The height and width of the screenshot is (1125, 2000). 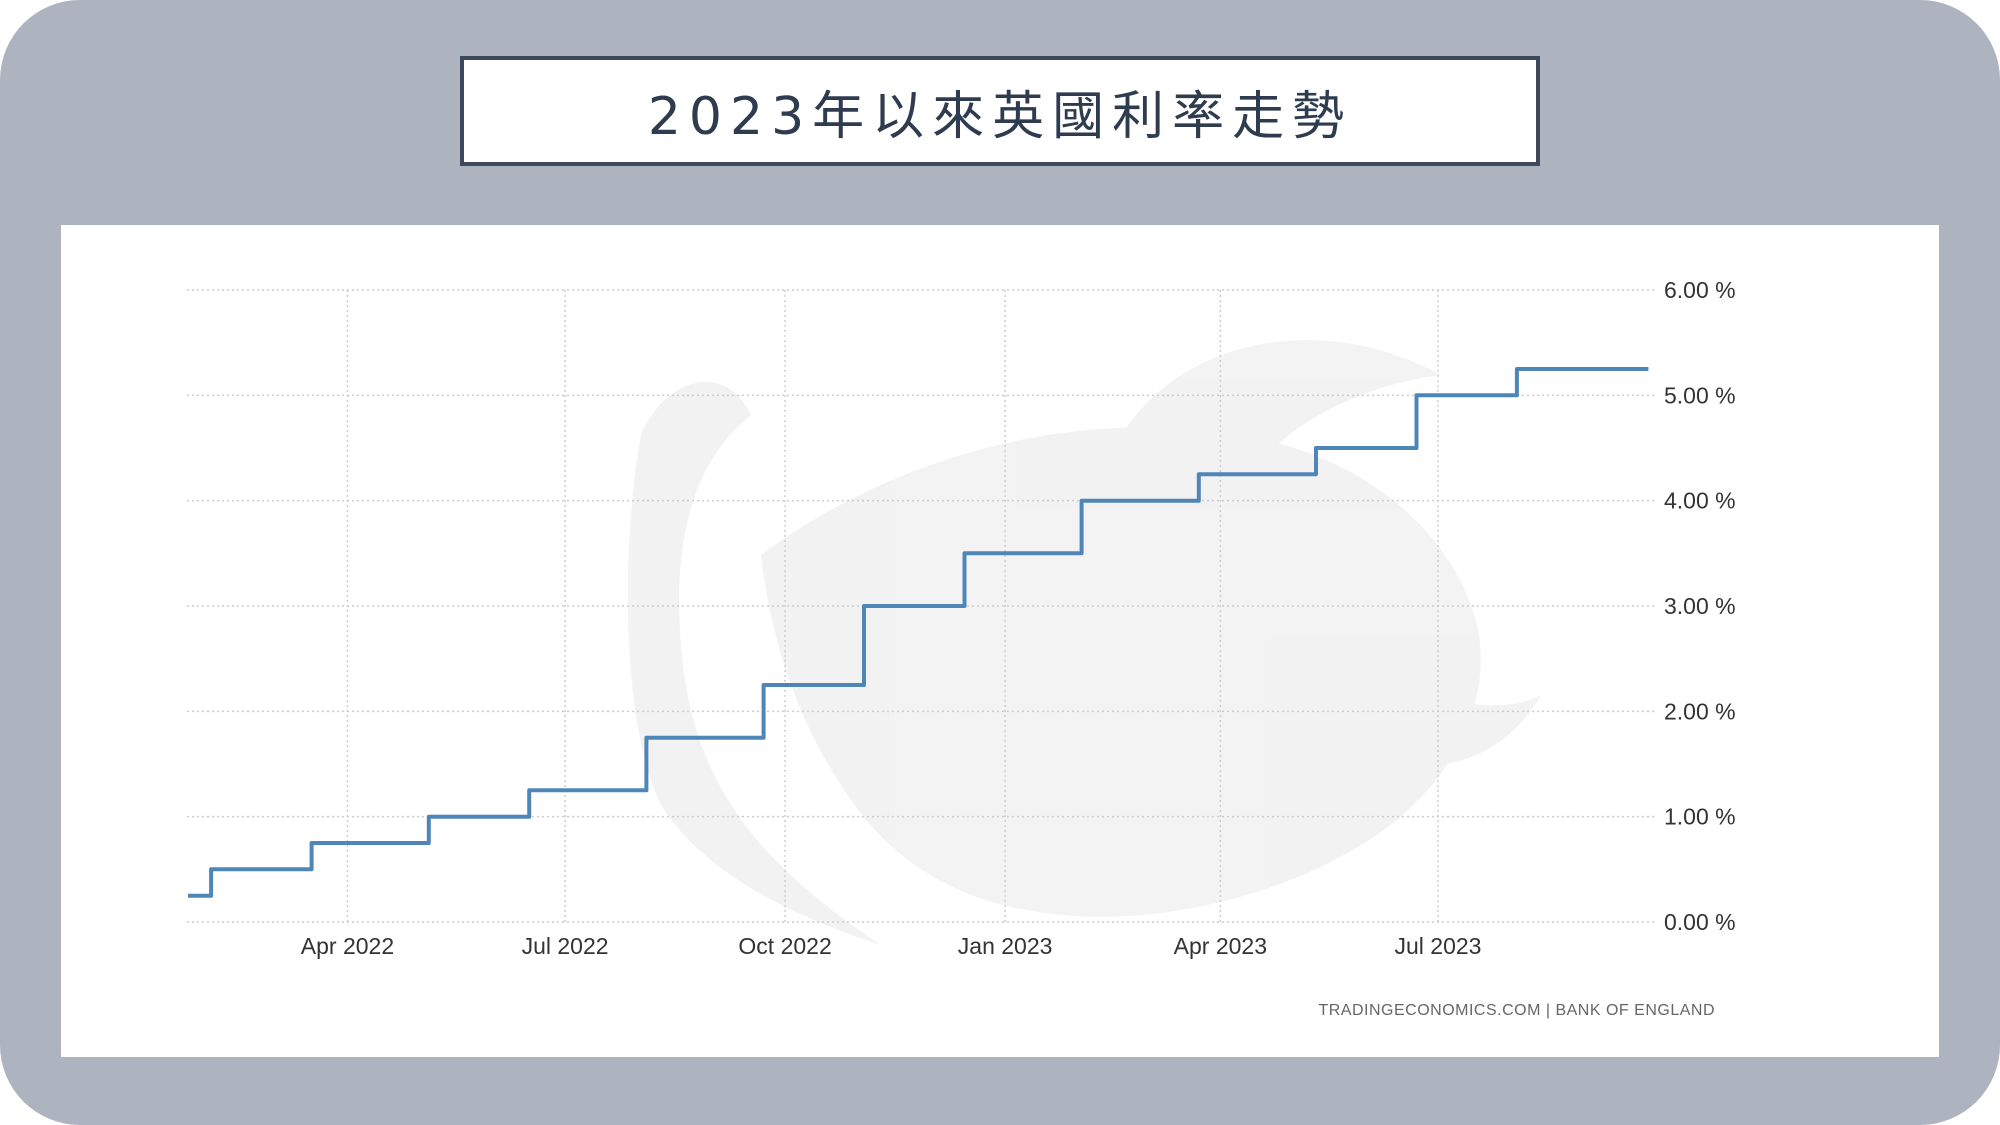 I want to click on source-label: TRADINGECONOMICS.COM | BANK OF ENGLAND, so click(x=1516, y=1010).